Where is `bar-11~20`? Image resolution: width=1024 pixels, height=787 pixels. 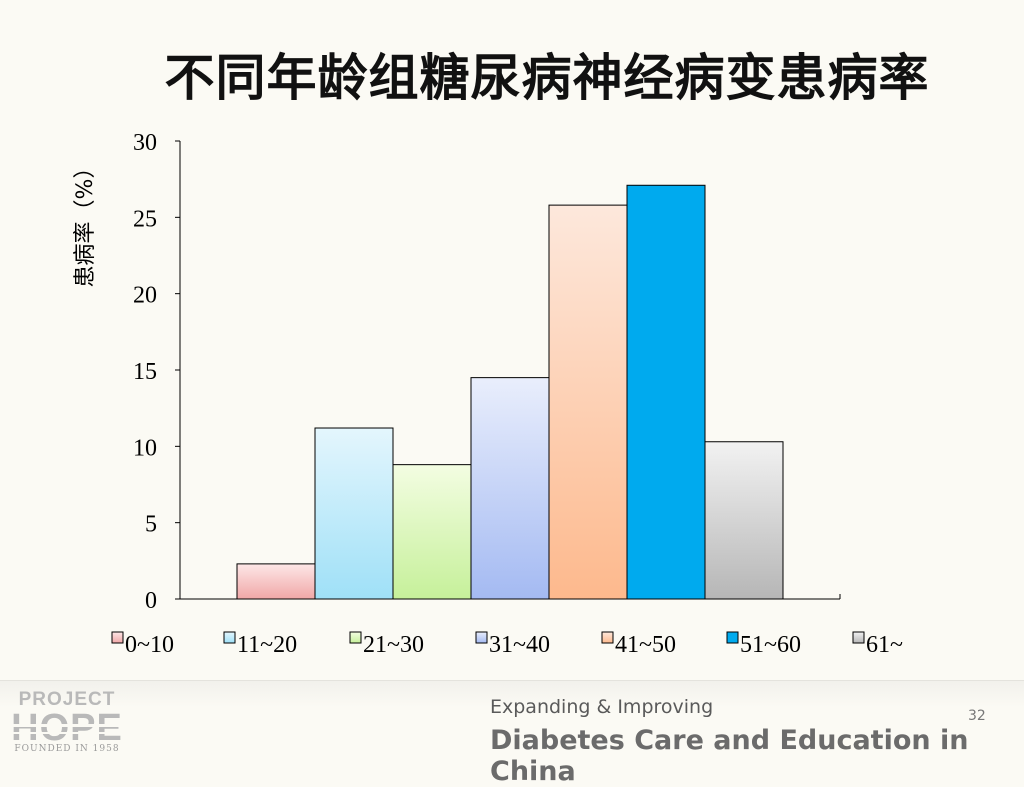
bar-11~20 is located at coordinates (354, 513).